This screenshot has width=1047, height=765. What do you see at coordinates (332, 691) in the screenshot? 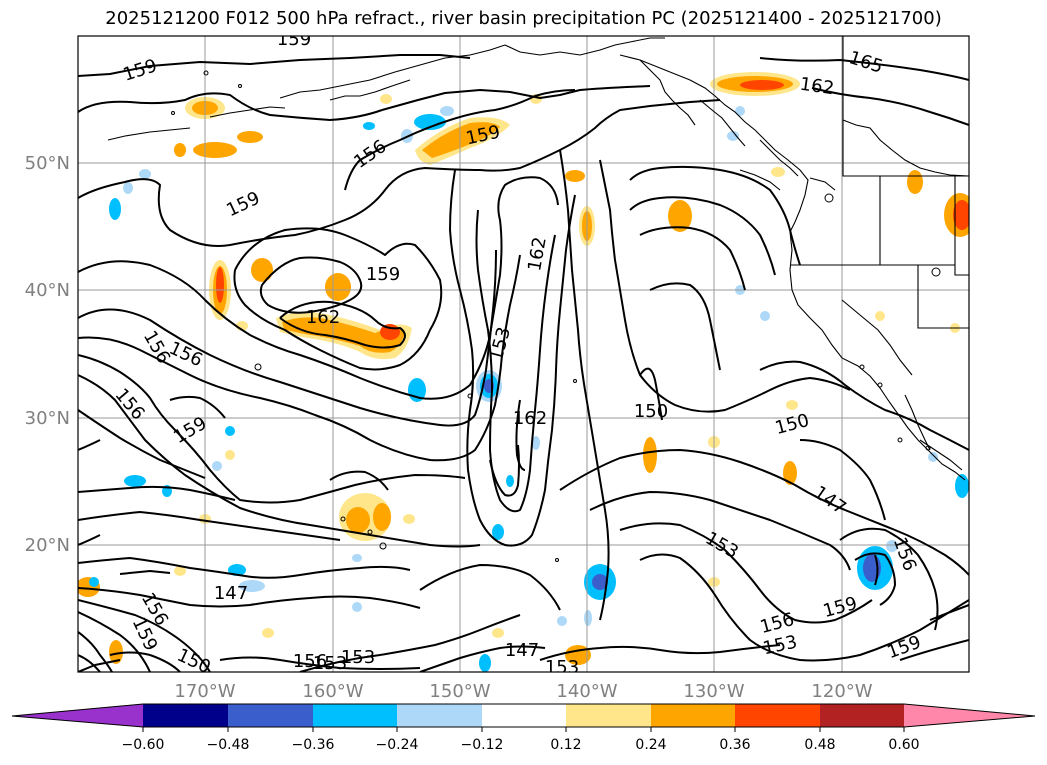
I see `lon-label-160w: 160°W` at bounding box center [332, 691].